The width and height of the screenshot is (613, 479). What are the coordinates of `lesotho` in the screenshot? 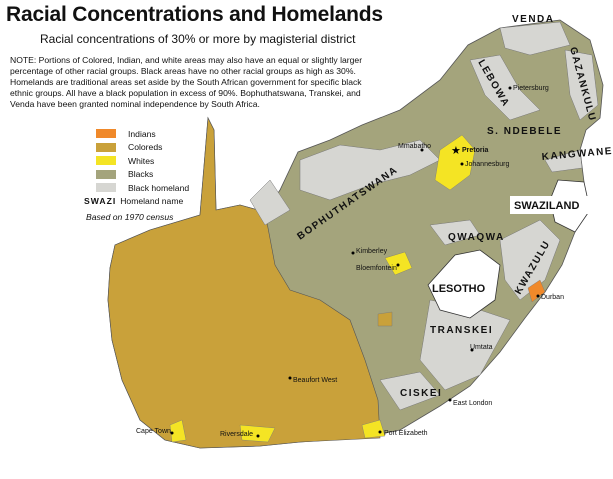 It's located at (464, 284).